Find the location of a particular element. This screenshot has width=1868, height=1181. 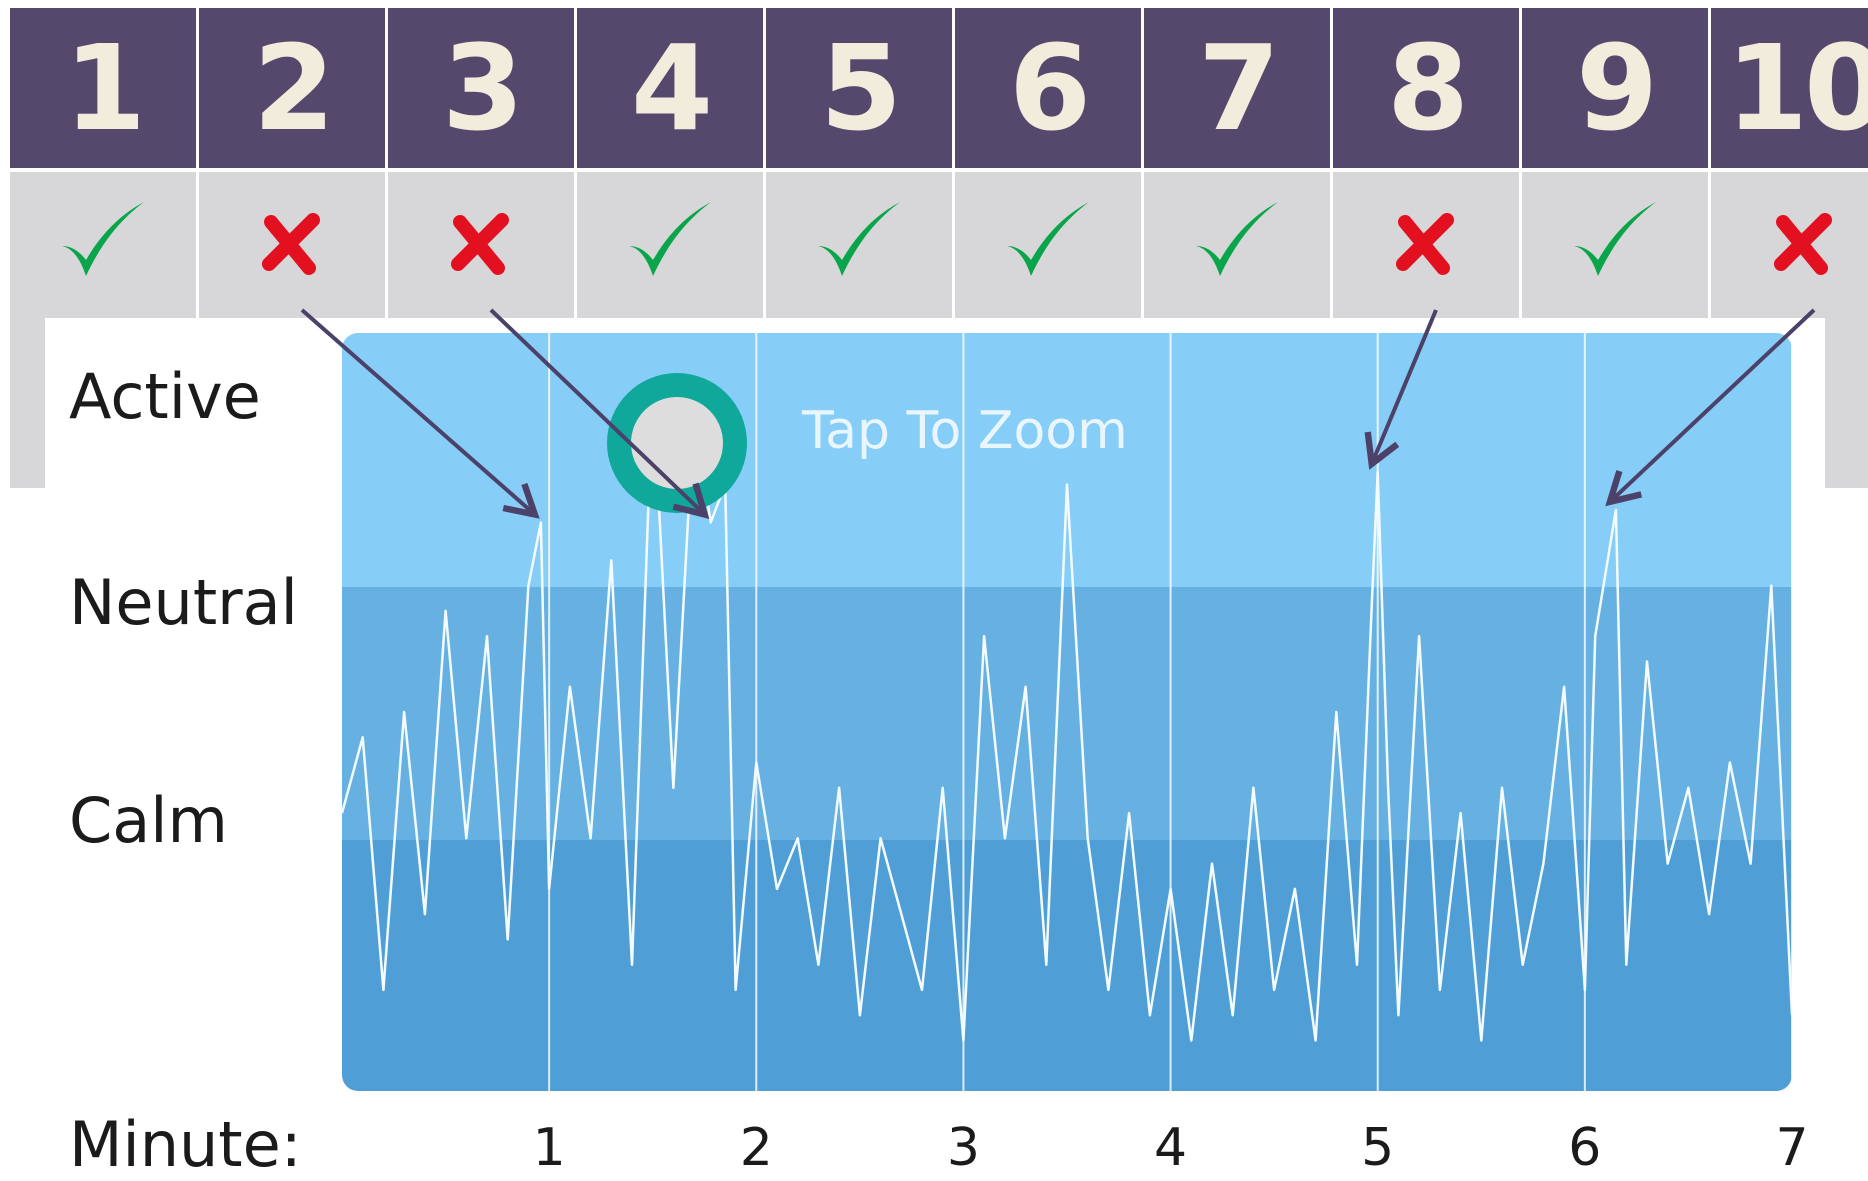

trial-number-2: 2 is located at coordinates (292, 88).